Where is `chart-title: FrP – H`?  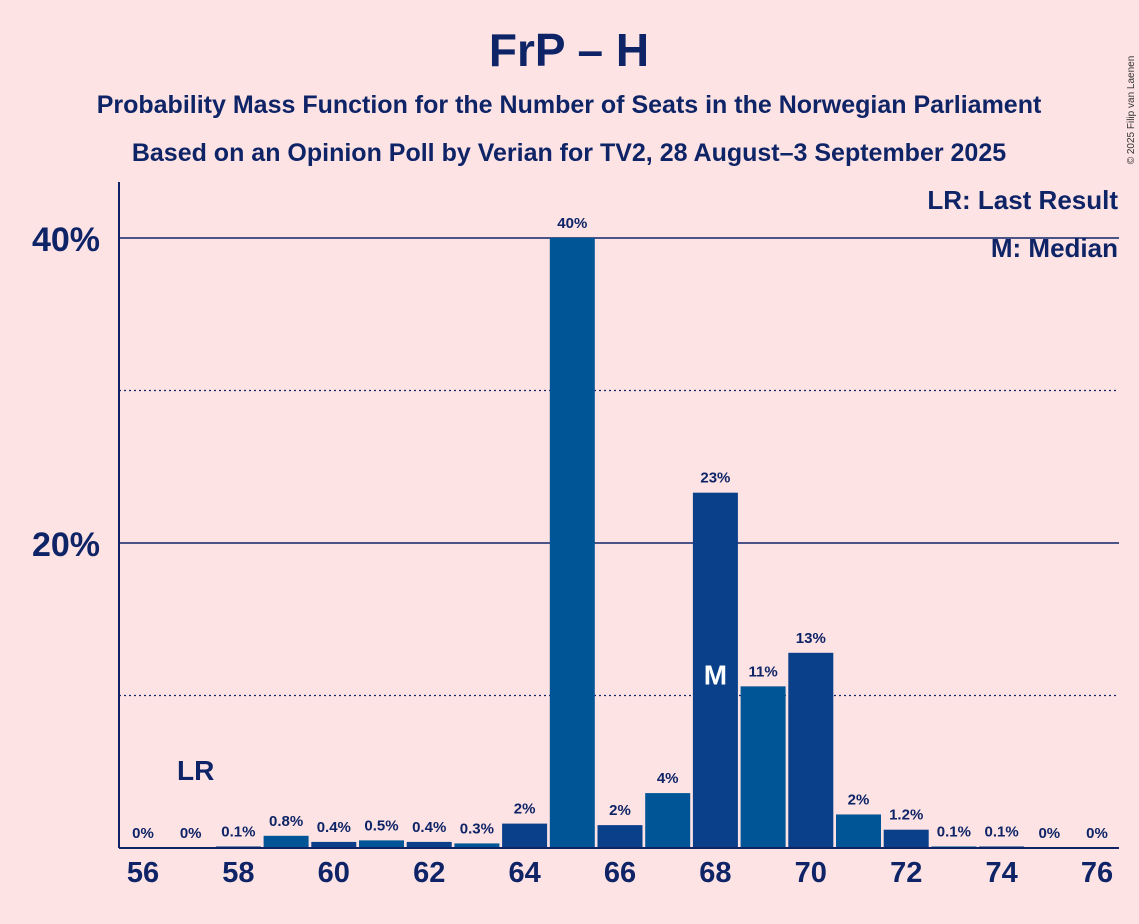 chart-title: FrP – H is located at coordinates (569, 50).